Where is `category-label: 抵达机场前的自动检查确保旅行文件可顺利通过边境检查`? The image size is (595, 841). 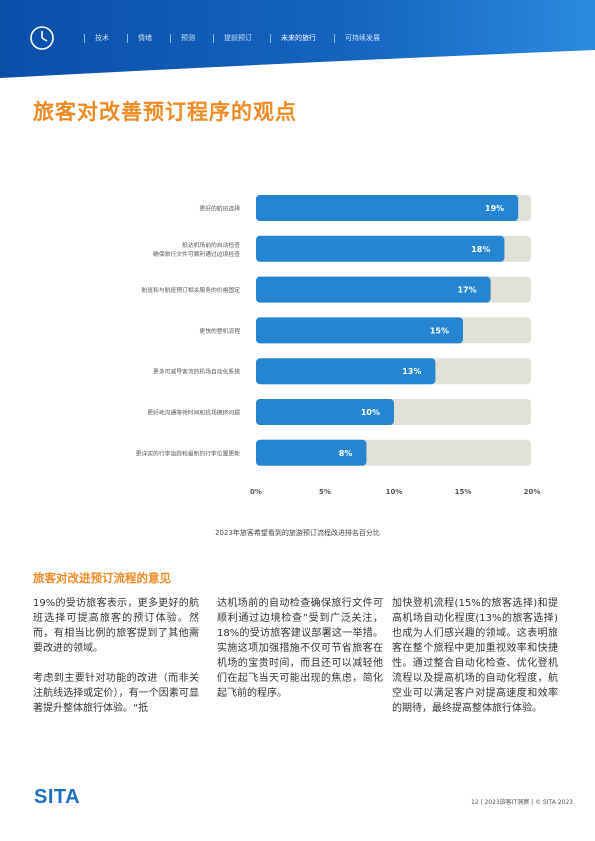
category-label: 抵达机场前的自动检查确保旅行文件可顺利通过边境检查 is located at coordinates (196, 249).